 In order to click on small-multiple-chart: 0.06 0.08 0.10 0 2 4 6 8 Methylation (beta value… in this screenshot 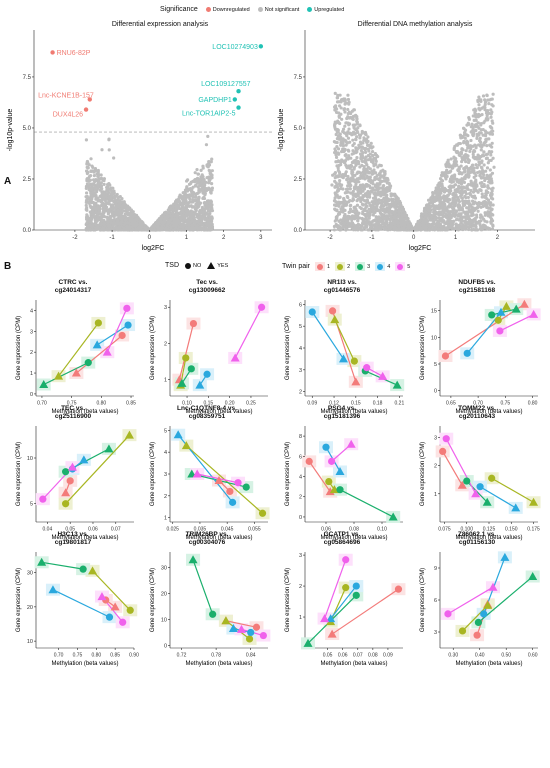, I will do `click(344, 483)`.